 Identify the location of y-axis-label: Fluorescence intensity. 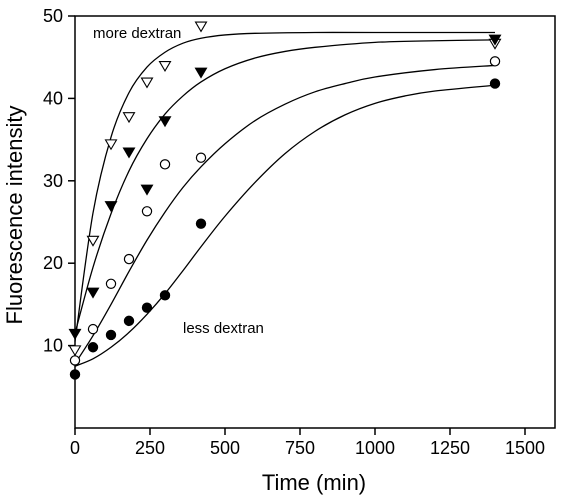
(14, 215).